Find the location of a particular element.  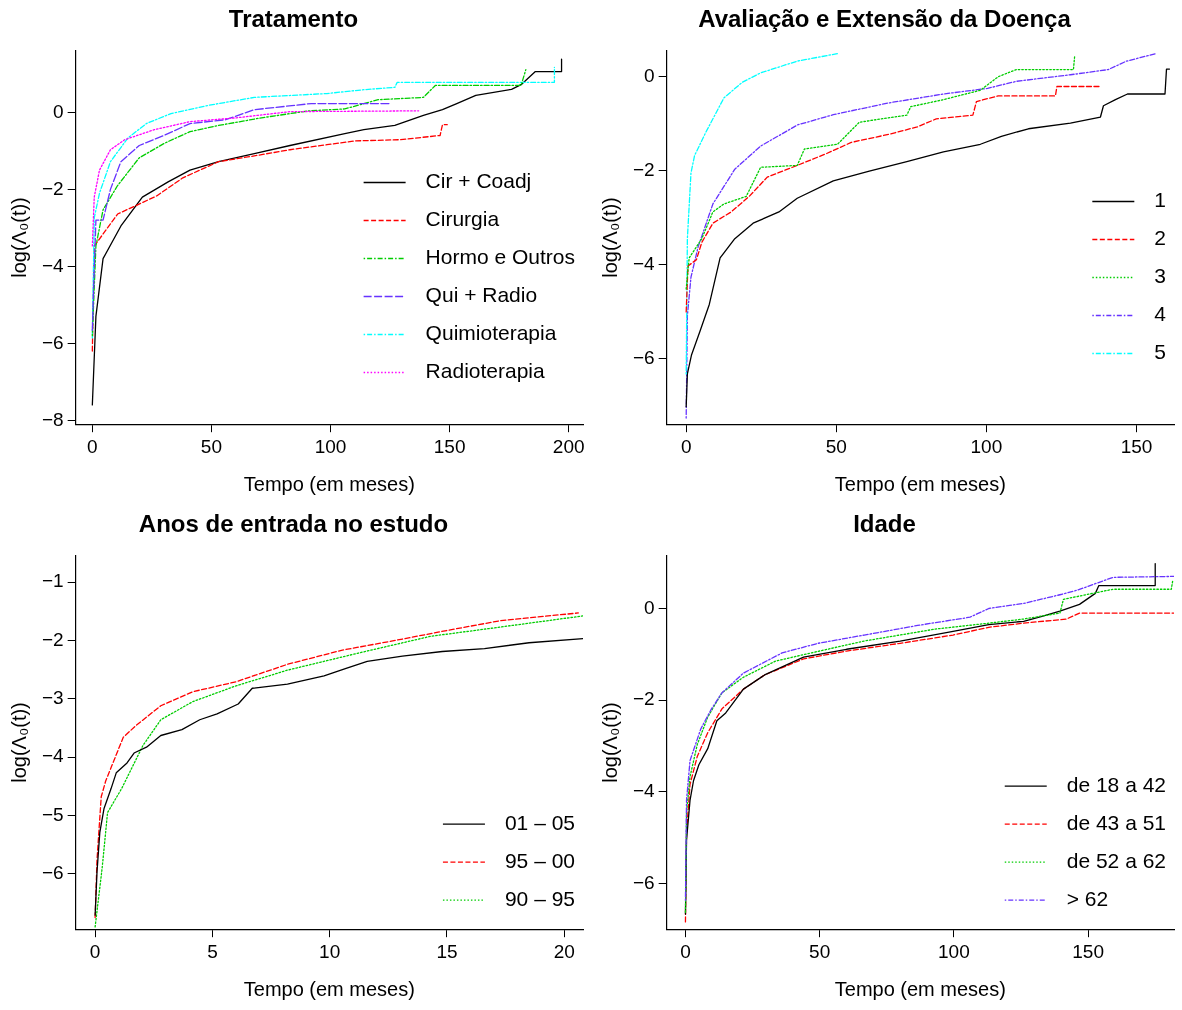

legend-label: de 43 a 51 is located at coordinates (1116, 822).